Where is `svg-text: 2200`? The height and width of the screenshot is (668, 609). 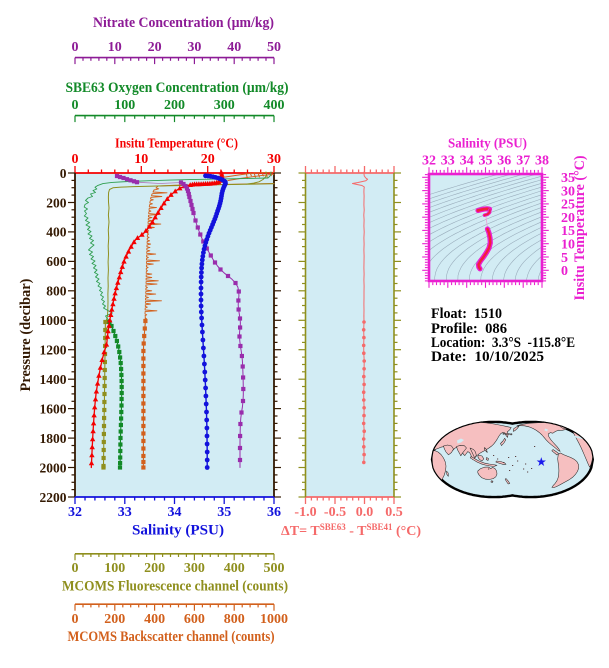 svg-text: 2200 is located at coordinates (53, 497).